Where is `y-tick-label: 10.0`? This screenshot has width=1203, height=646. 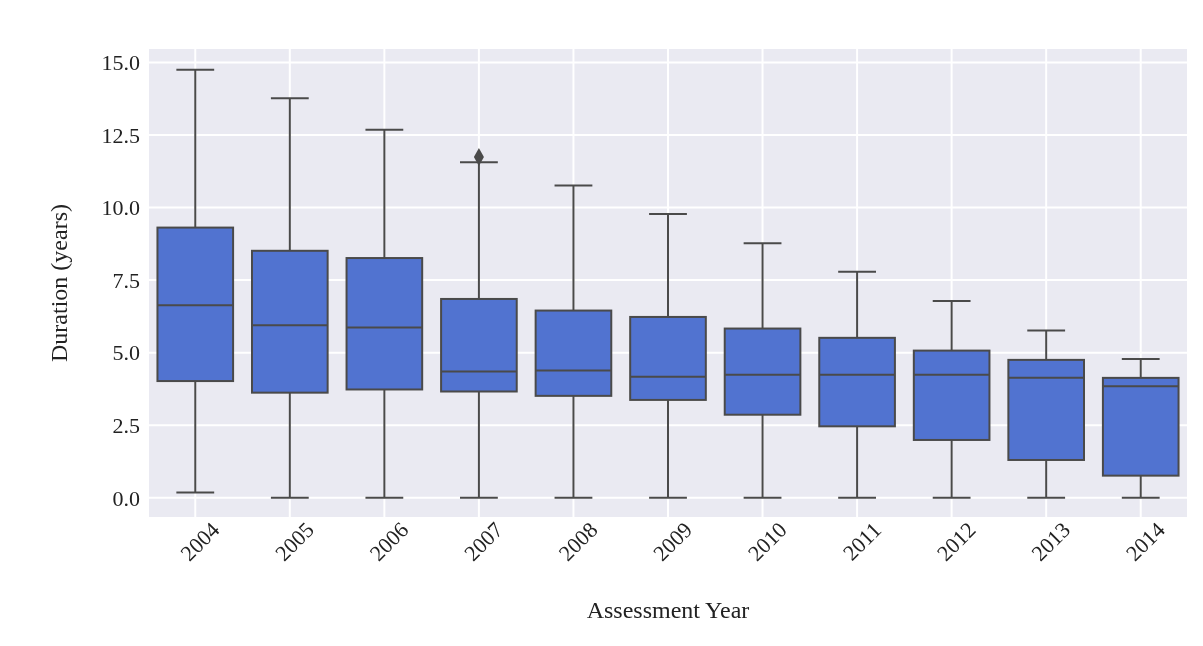
y-tick-label: 10.0 is located at coordinates (120, 208).